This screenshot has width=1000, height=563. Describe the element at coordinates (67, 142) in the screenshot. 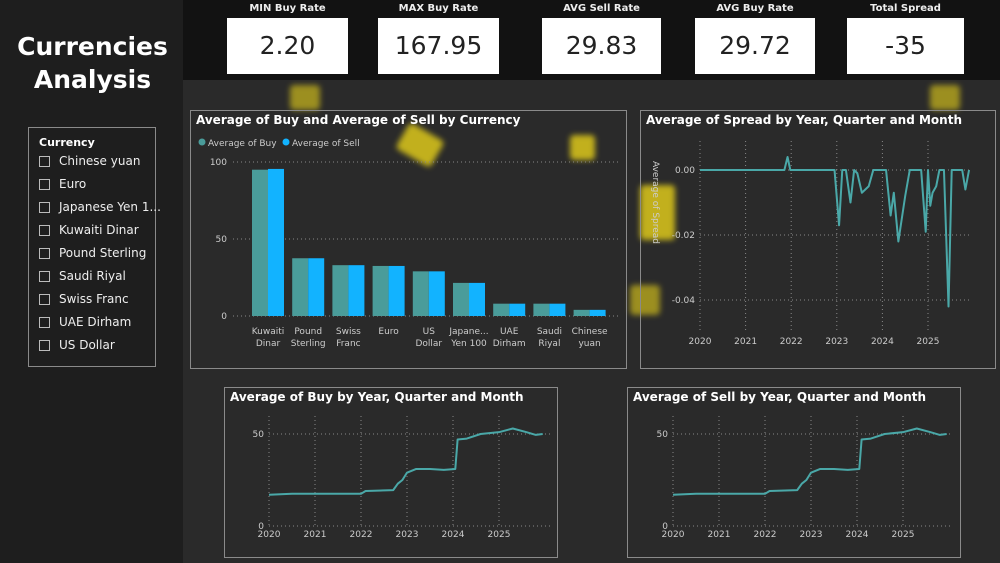

I see `slicer-header: Currency` at that location.